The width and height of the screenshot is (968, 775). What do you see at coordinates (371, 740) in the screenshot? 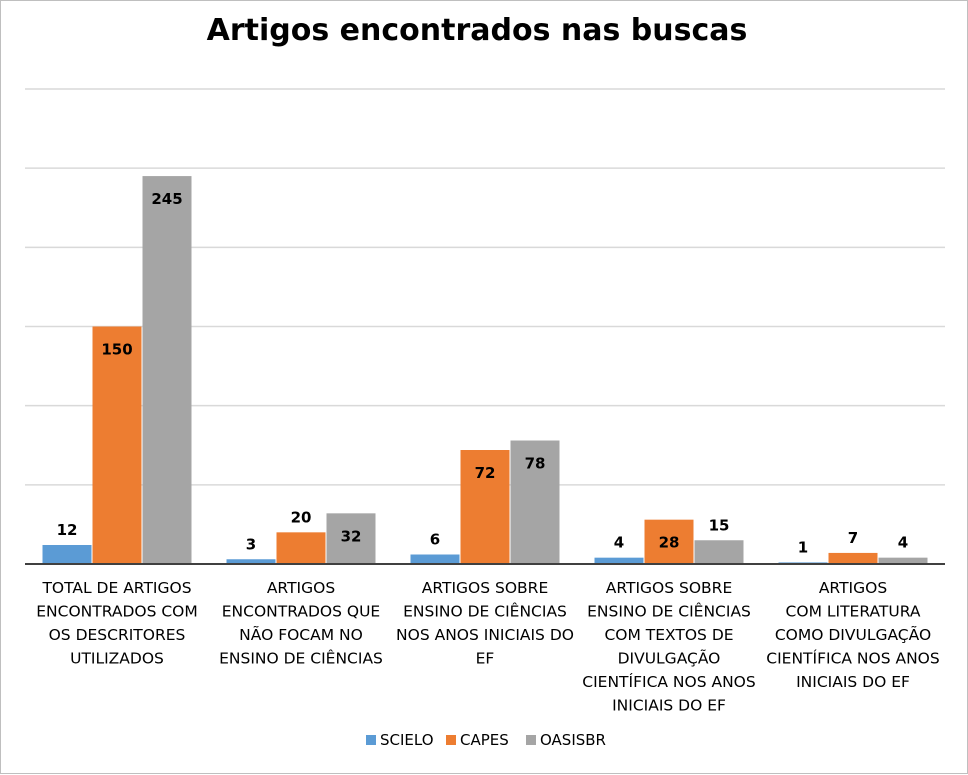
I see `legend-swatch-scielo` at bounding box center [371, 740].